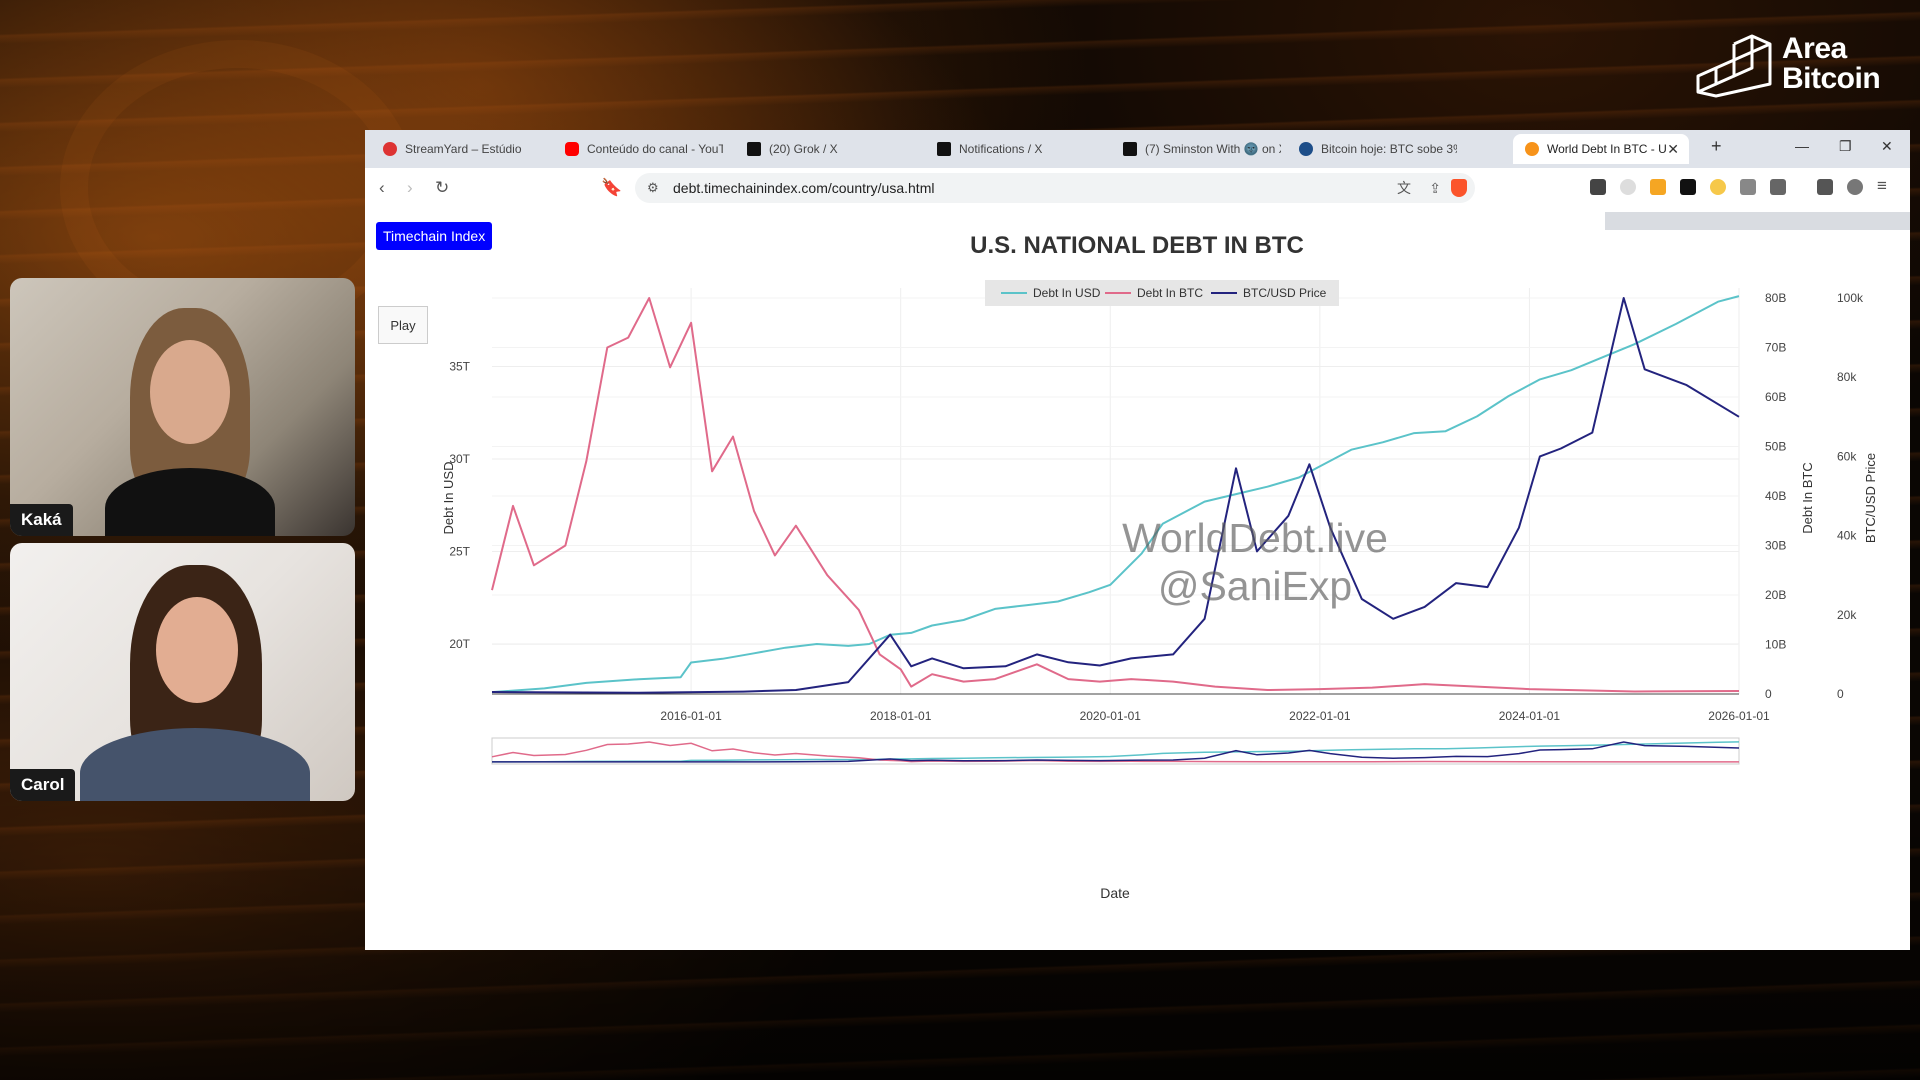 The height and width of the screenshot is (1080, 1920). I want to click on tab-grok: (20) Grok / X, so click(825, 149).